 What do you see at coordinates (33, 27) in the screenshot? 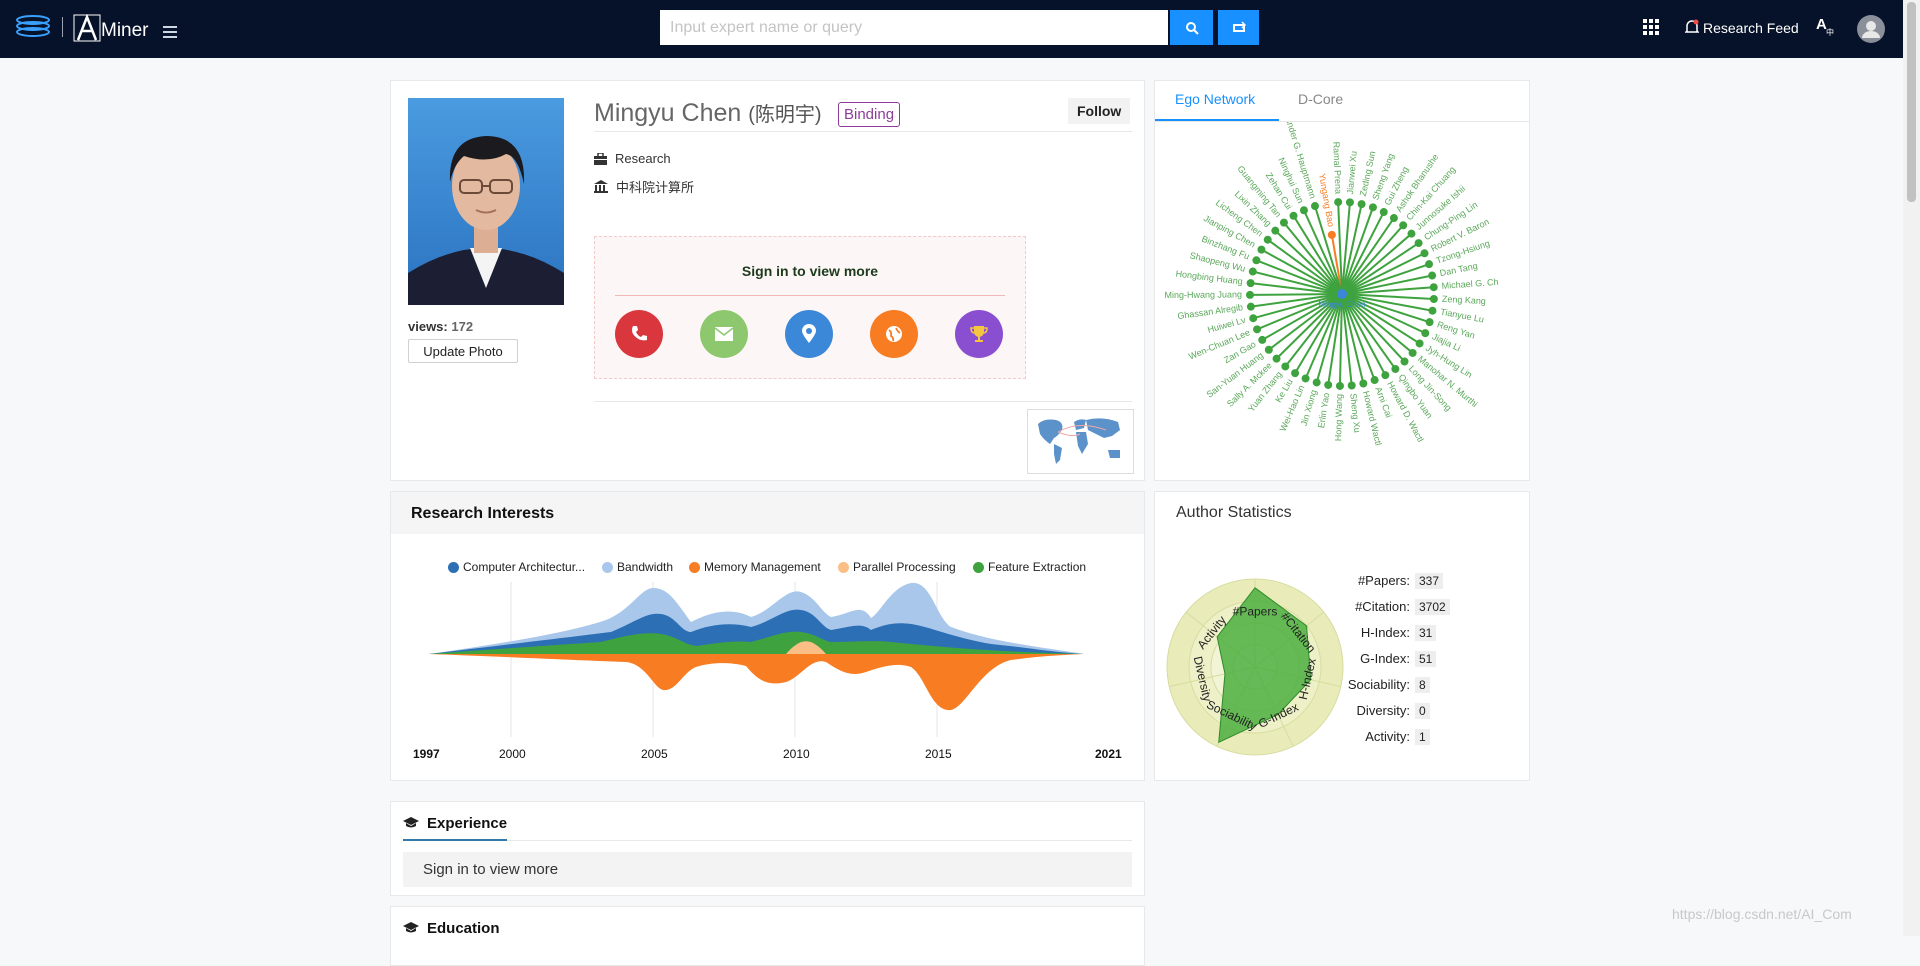
I see `brand-logo-icon` at bounding box center [33, 27].